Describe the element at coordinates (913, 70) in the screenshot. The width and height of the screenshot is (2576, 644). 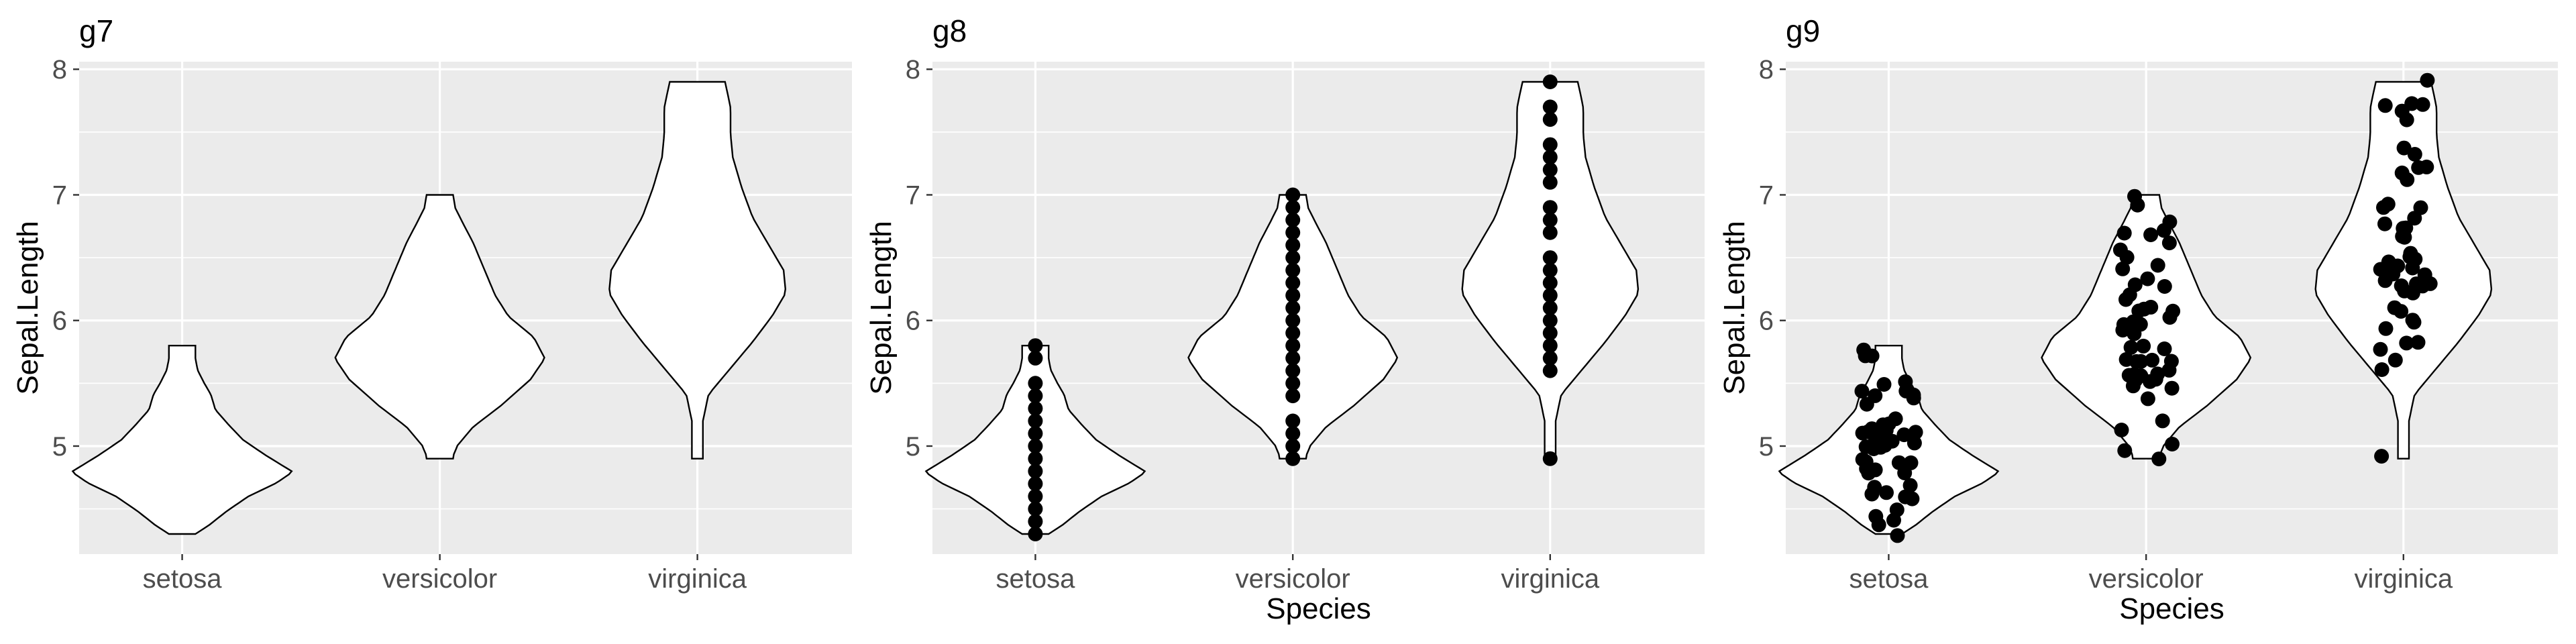
I see `y-tick-label: 8` at that location.